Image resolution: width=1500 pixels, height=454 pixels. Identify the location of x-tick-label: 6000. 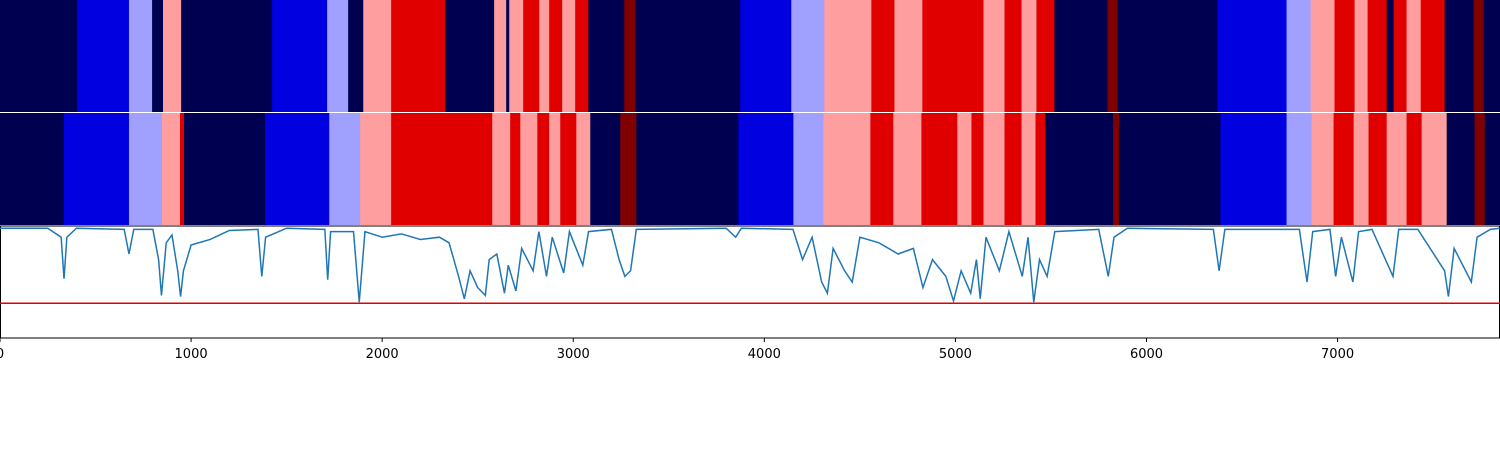
(1146, 354).